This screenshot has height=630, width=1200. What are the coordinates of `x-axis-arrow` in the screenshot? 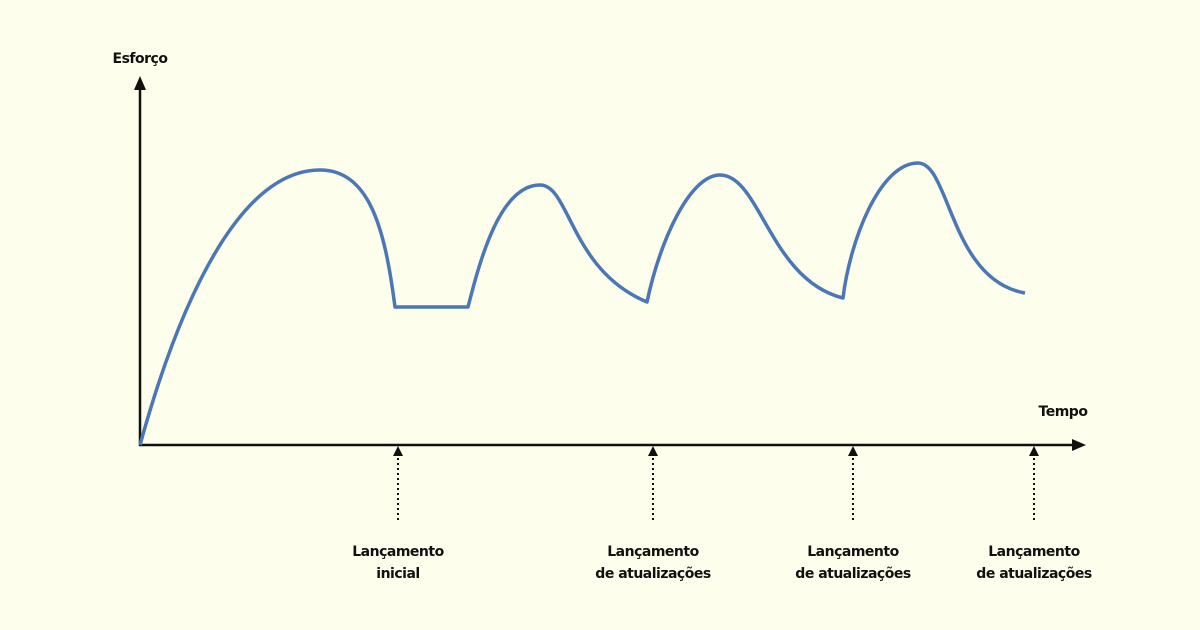 It's located at (1079, 445).